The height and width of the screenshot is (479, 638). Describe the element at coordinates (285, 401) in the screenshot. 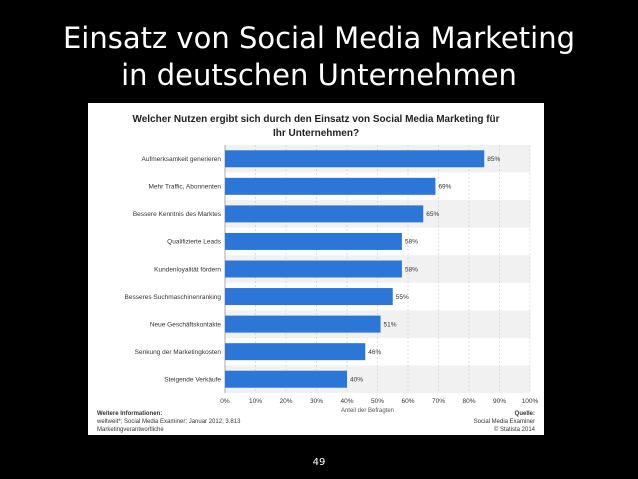

I see `x-tick-label: 20%` at that location.